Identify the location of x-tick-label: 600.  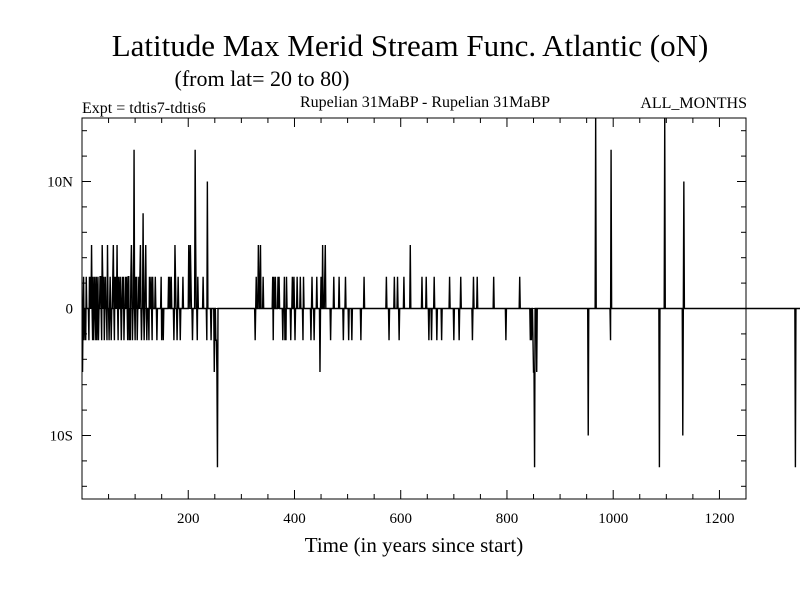
(400, 519).